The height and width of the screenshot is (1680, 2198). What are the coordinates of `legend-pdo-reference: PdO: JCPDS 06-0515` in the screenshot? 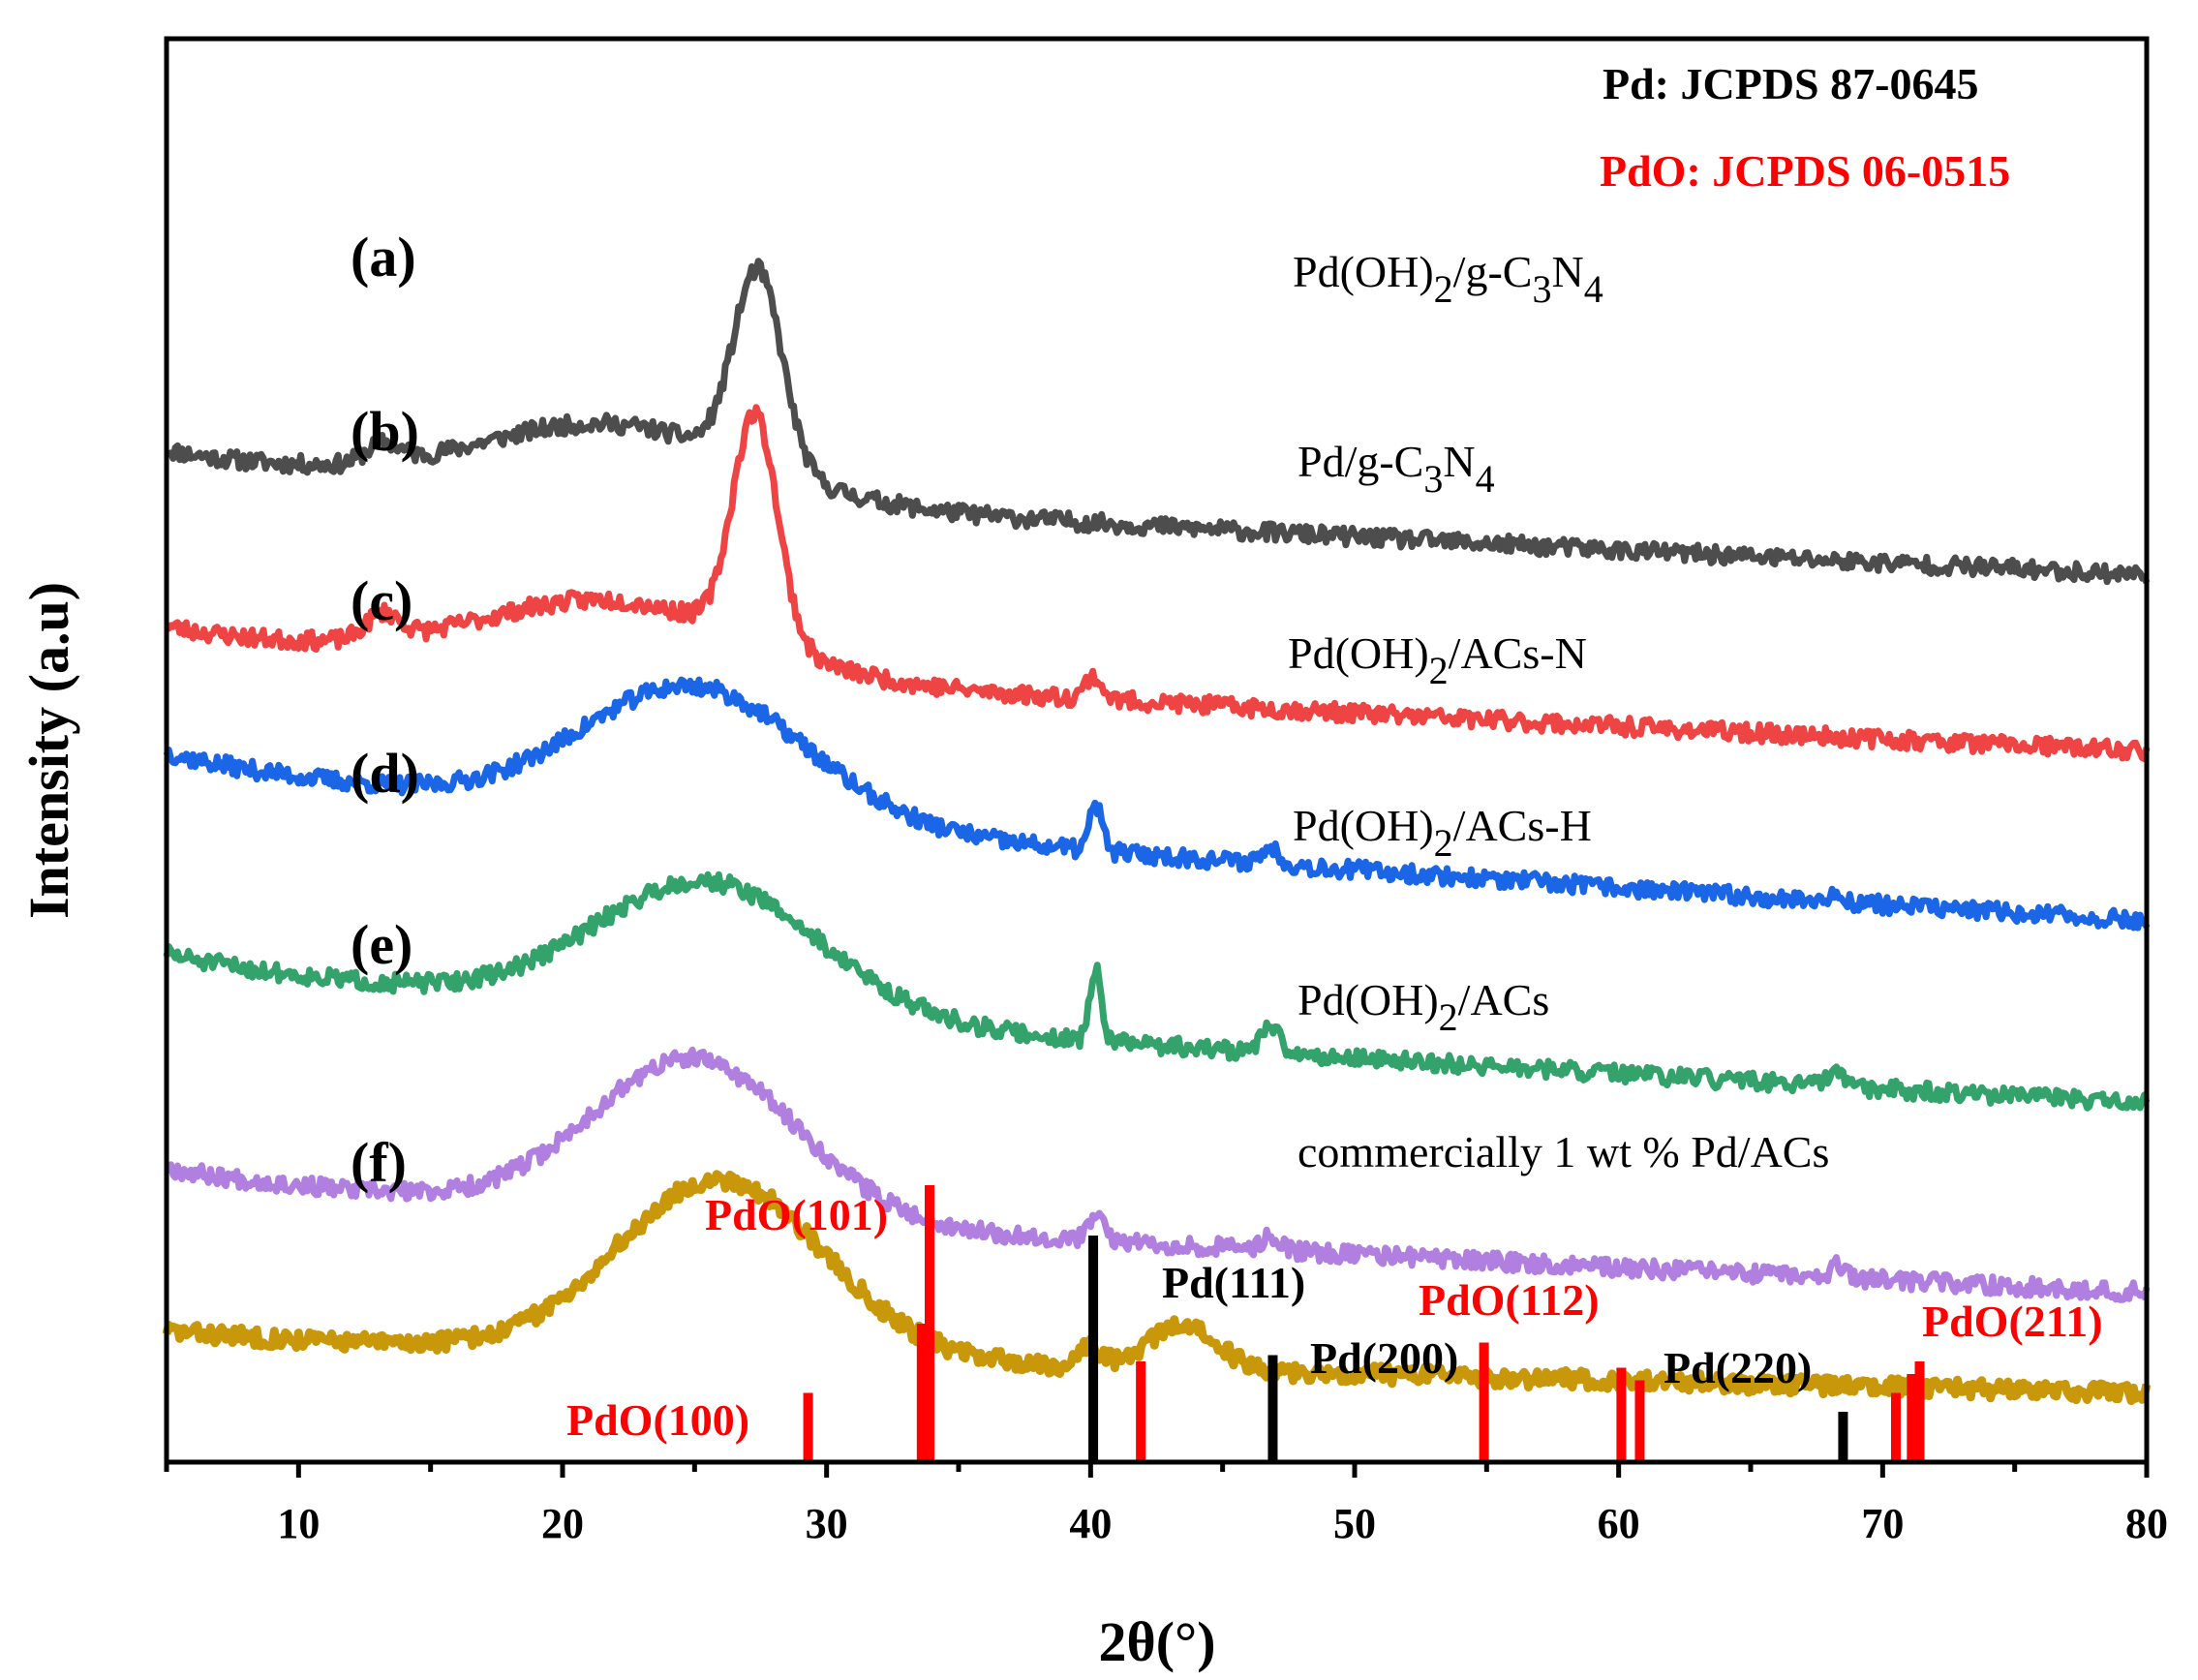 It's located at (1805, 171).